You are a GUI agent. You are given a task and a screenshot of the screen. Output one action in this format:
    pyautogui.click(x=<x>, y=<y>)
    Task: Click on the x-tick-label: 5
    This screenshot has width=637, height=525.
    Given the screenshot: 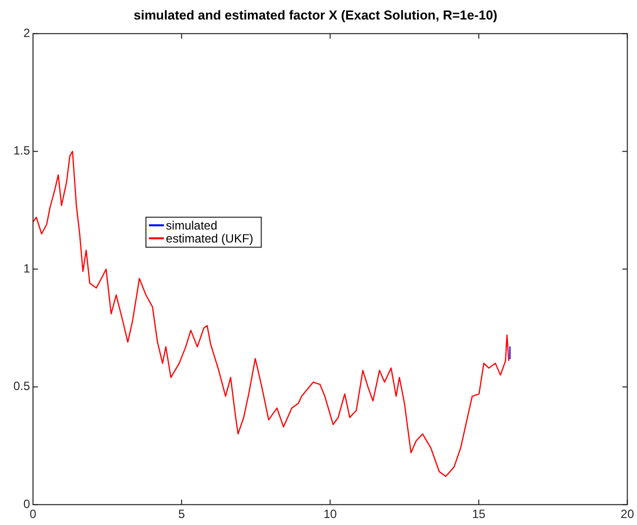 What is the action you would take?
    pyautogui.click(x=182, y=514)
    